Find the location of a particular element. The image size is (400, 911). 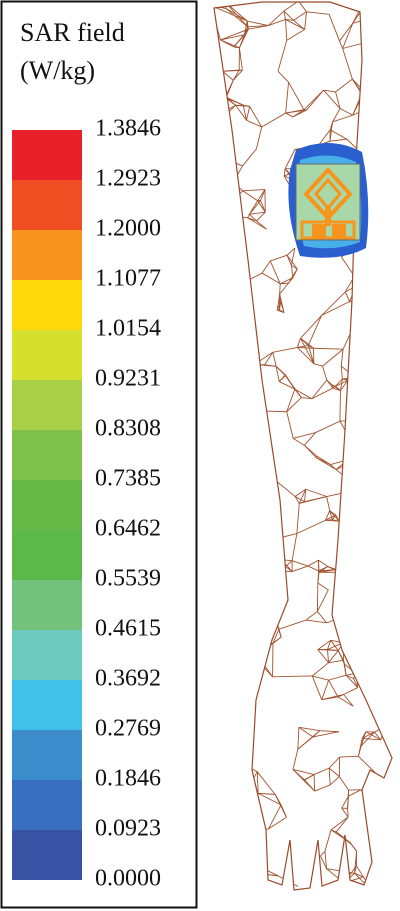

antenna is located at coordinates (328, 200).